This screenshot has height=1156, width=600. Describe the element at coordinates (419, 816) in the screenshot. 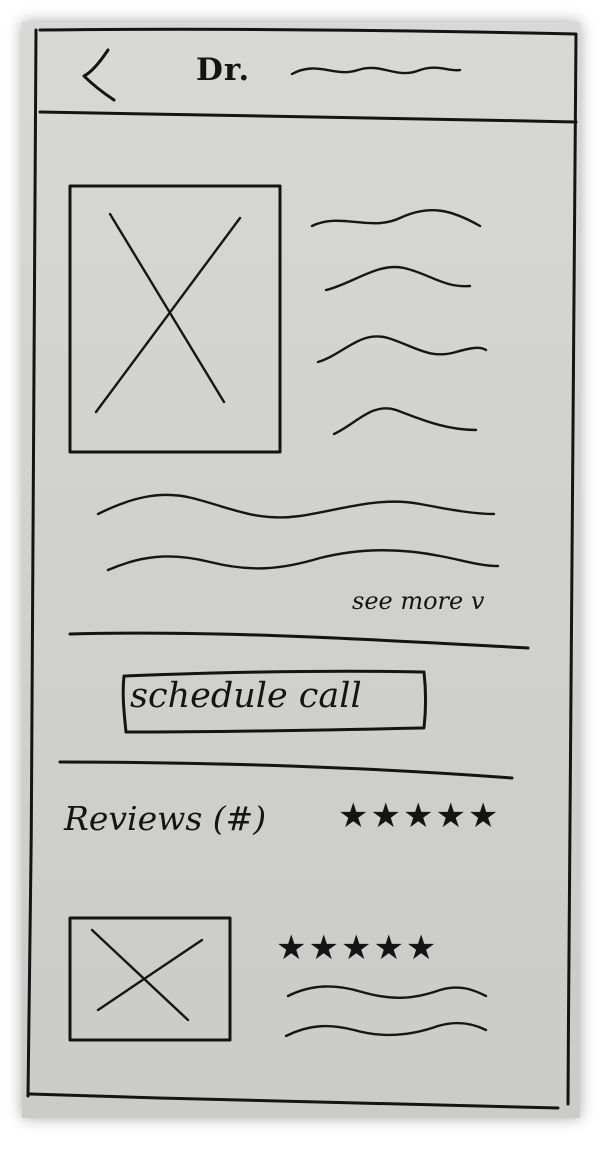

I see `rating-stars: ★★★★★` at that location.